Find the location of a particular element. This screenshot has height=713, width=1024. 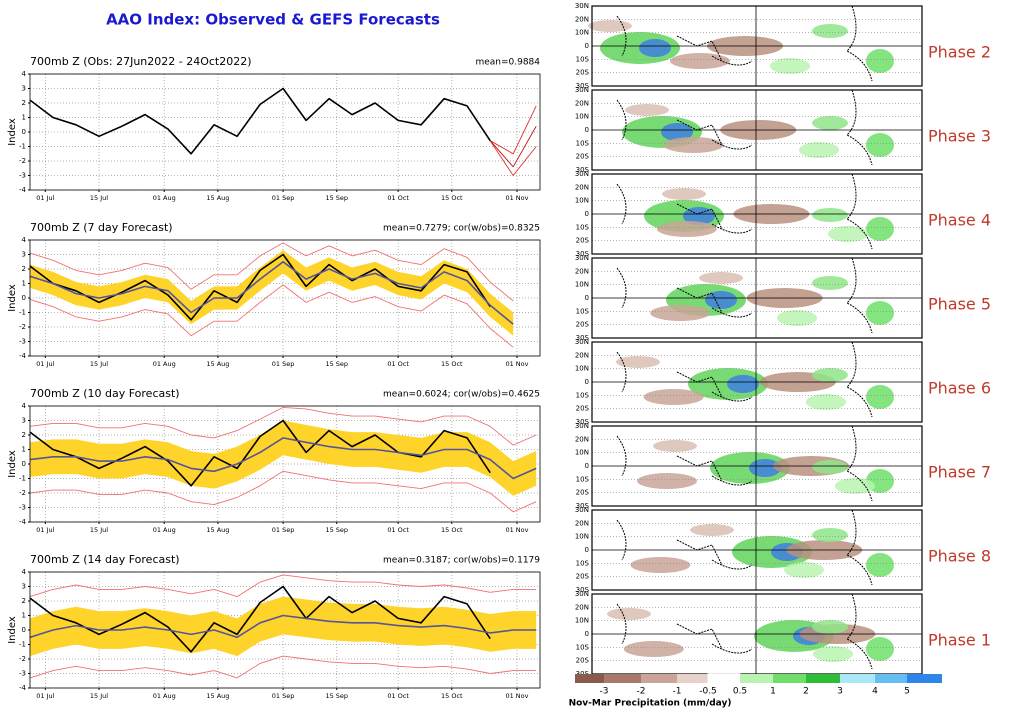

map-panel: 30N 20N 10N 0 10S 20S 30S Phase 4 is located at coordinates (783, 214).